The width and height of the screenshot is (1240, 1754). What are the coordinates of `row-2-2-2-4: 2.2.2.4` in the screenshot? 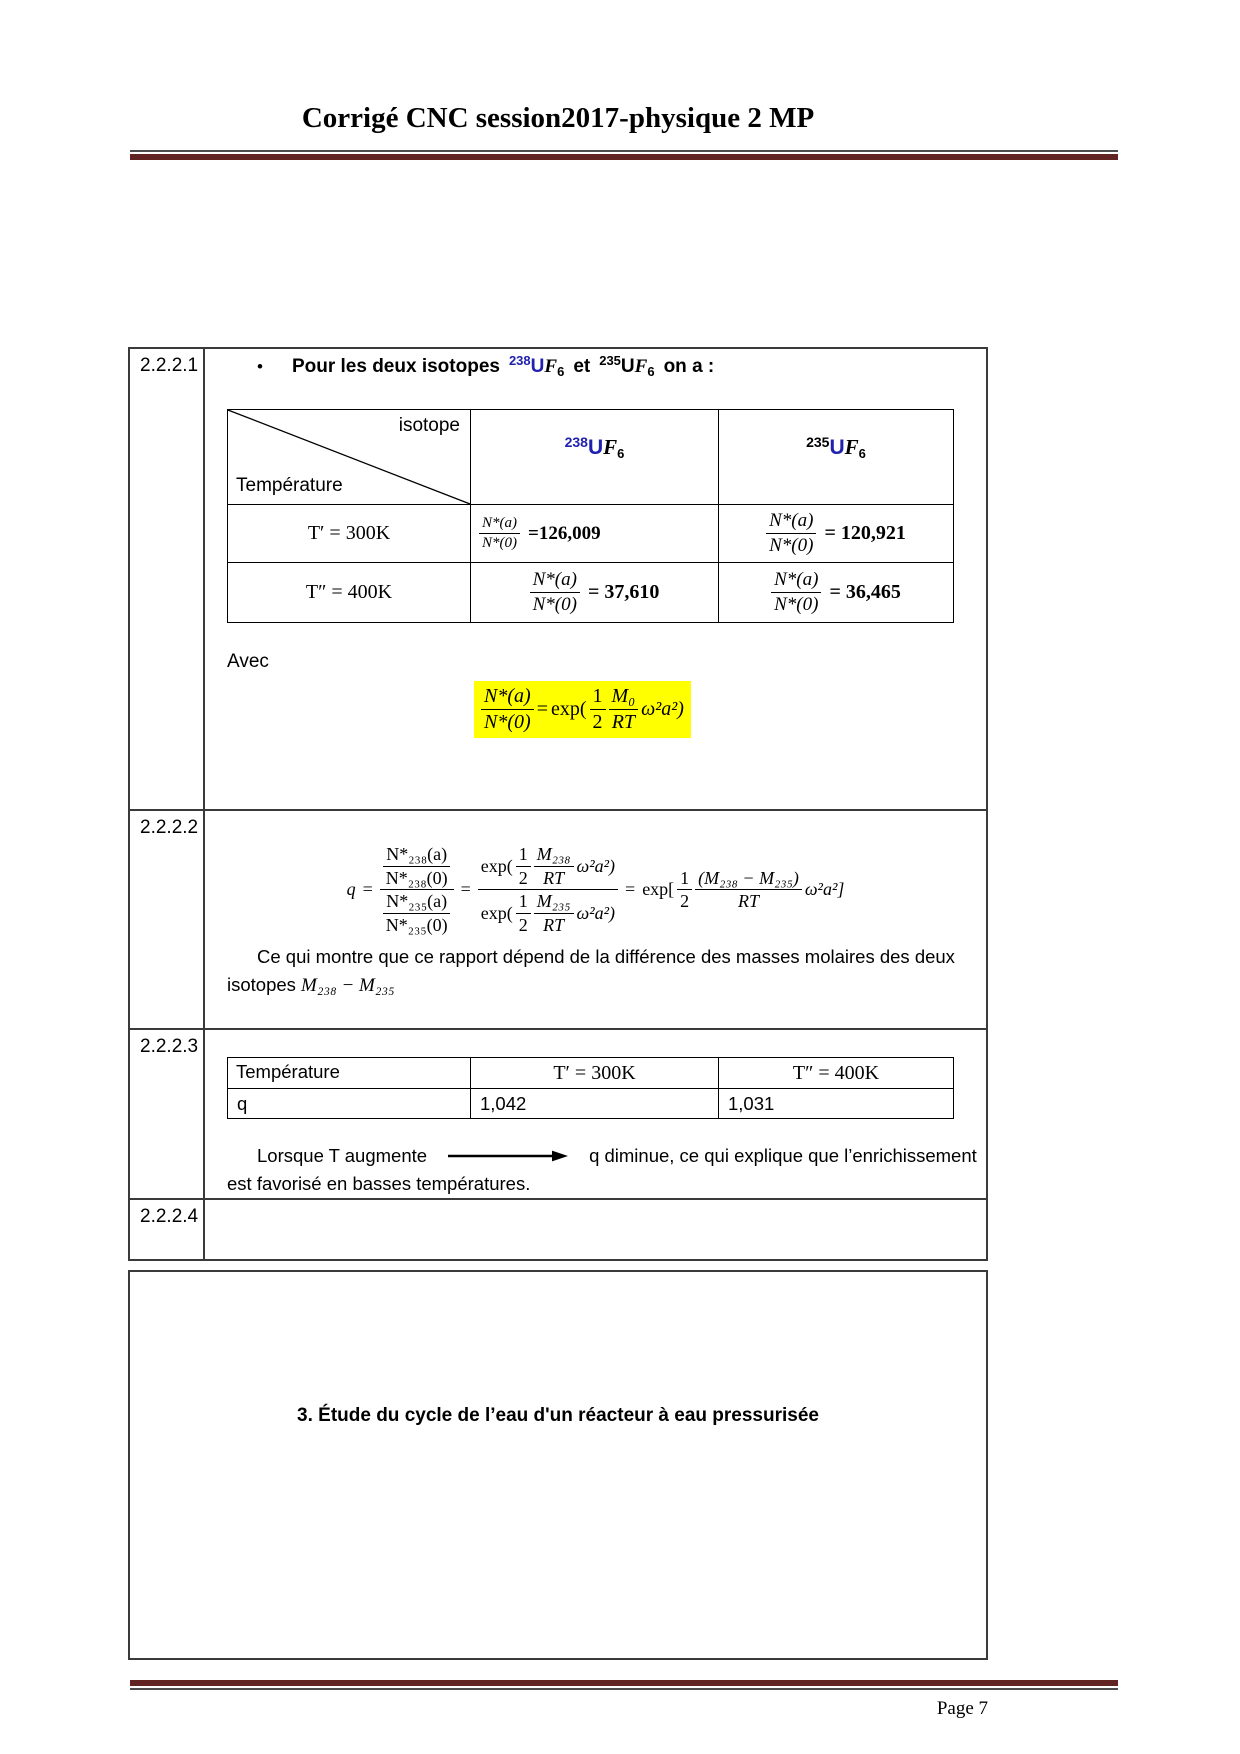 It's located at (558, 1229).